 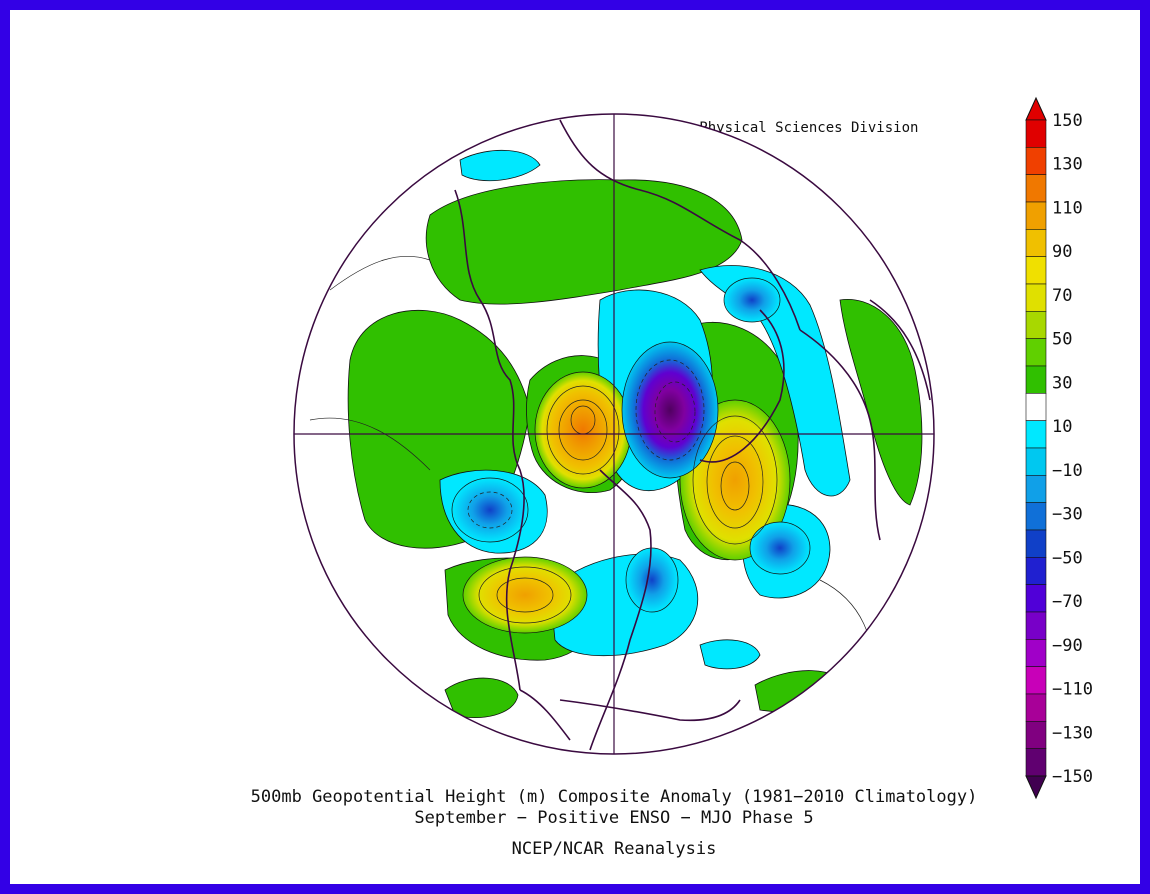 What do you see at coordinates (1072, 690) in the screenshot?
I see `colorbar-tick-label: −110` at bounding box center [1072, 690].